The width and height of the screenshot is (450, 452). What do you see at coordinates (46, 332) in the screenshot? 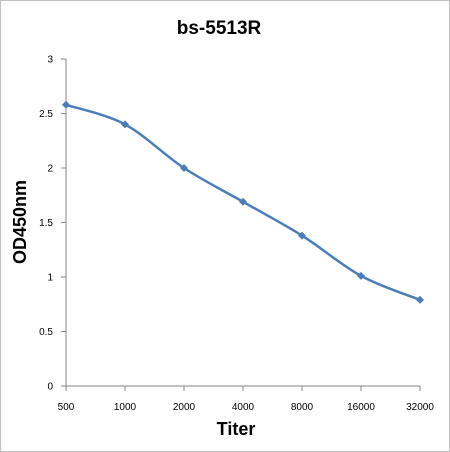
I see `y-tick-label: 0.5` at bounding box center [46, 332].